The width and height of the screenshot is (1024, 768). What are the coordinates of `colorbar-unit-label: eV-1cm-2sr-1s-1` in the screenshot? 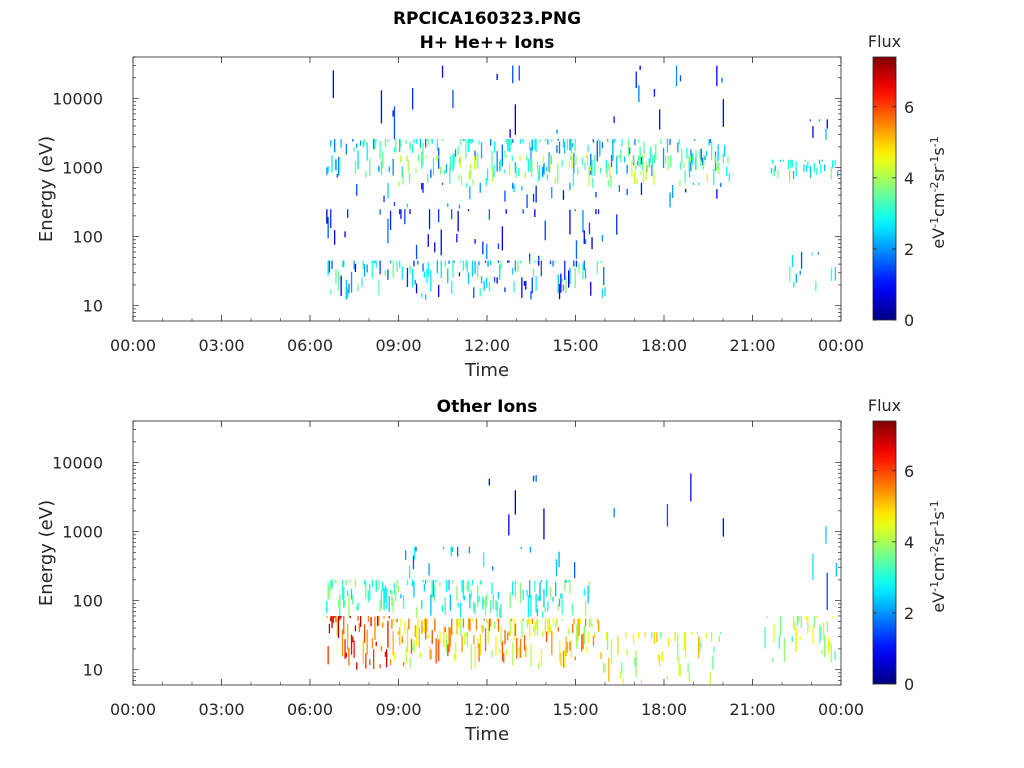 It's located at (938, 192).